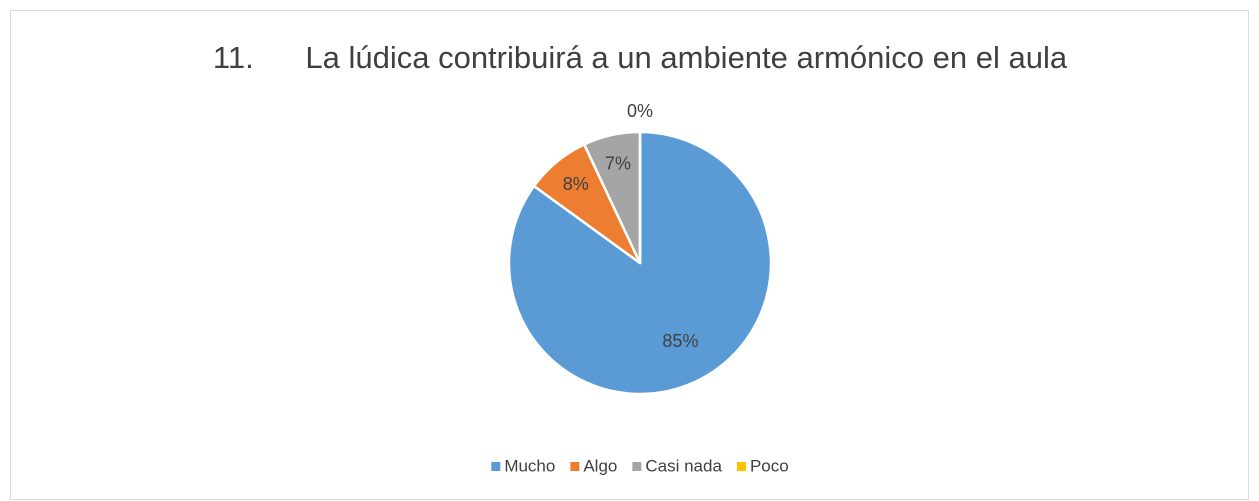 The height and width of the screenshot is (501, 1259). Describe the element at coordinates (576, 184) in the screenshot. I see `data-label: 8%` at that location.